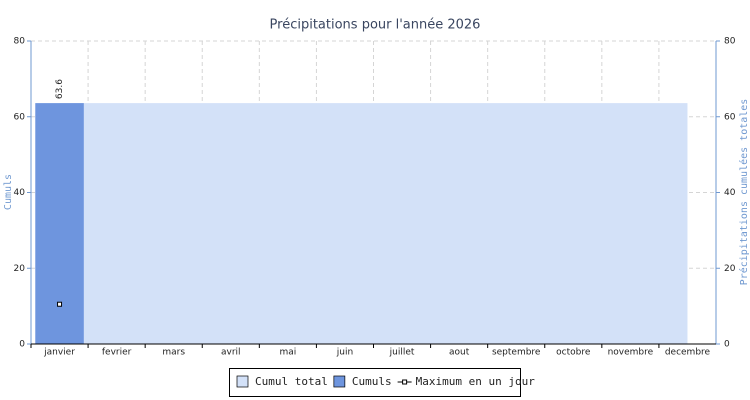 The width and height of the screenshot is (750, 400). What do you see at coordinates (730, 42) in the screenshot?
I see `y2-tick-label: 80` at bounding box center [730, 42].